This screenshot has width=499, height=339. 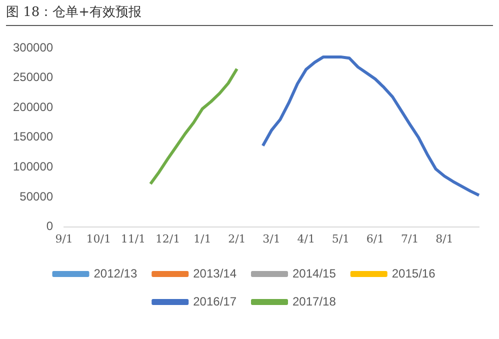 What do you see at coordinates (314, 273) in the screenshot?
I see `legend-label: 2014/15` at bounding box center [314, 273].